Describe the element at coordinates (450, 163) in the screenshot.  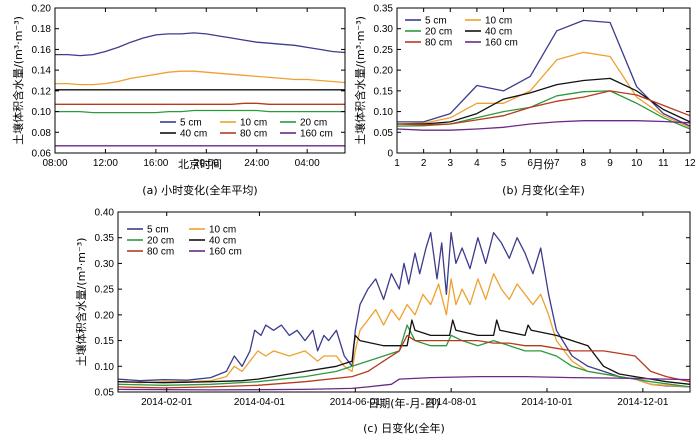
I see `x-tick-label: 3` at that location.